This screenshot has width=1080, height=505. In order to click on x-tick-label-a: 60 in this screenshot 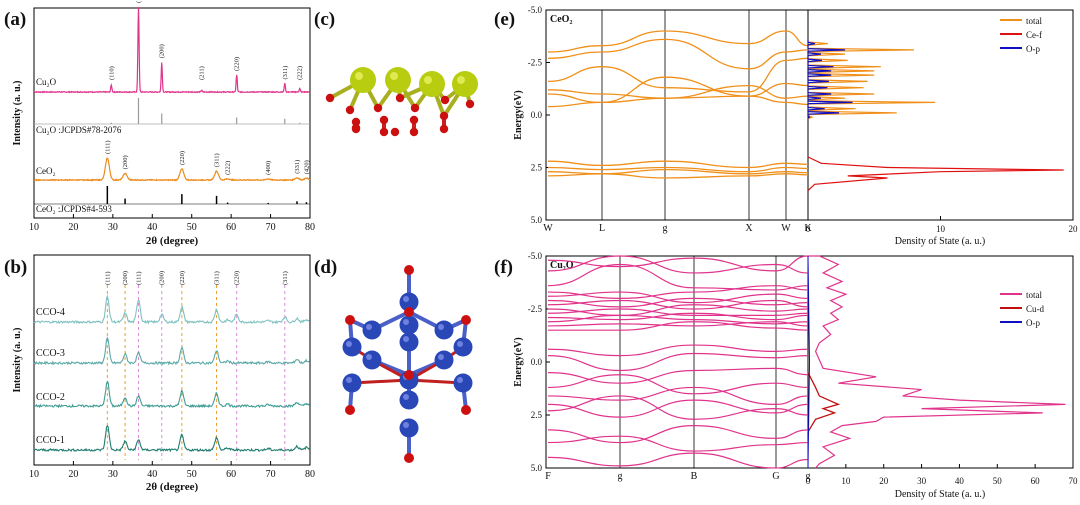, I will do `click(231, 227)`.